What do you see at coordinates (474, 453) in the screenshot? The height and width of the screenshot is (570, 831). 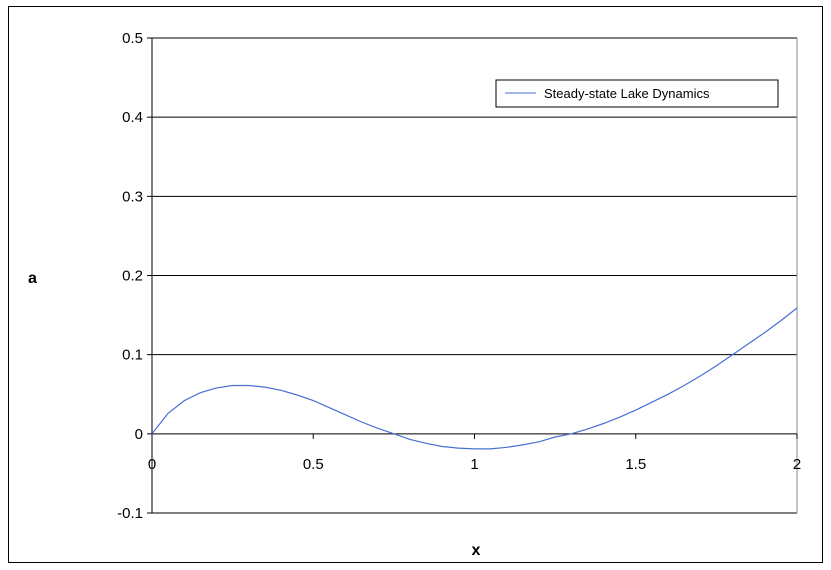 I see `x-axis-ticks: 0 0.5 1 1.5 2` at bounding box center [474, 453].